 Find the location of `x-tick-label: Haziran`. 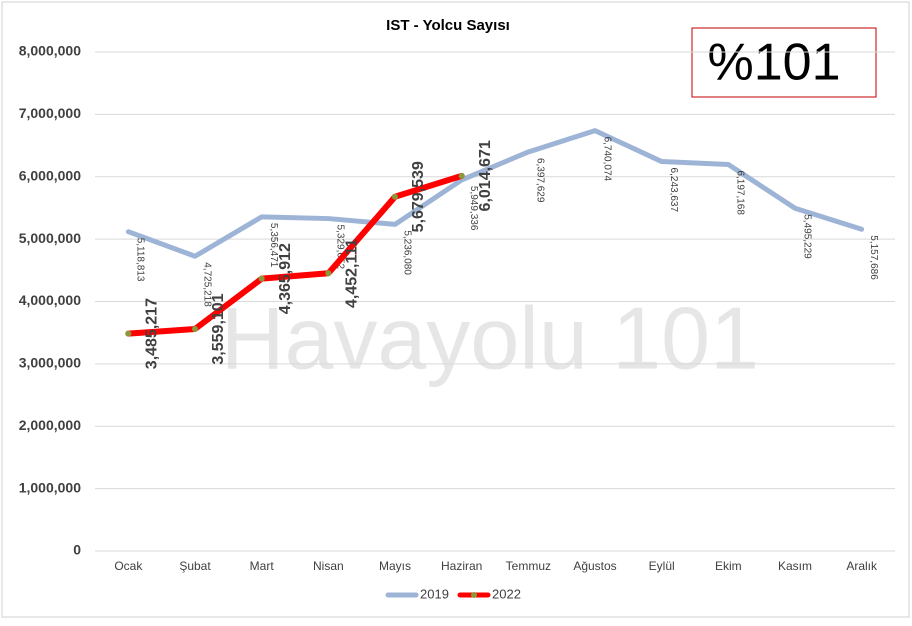

x-tick-label: Haziran is located at coordinates (461, 566).